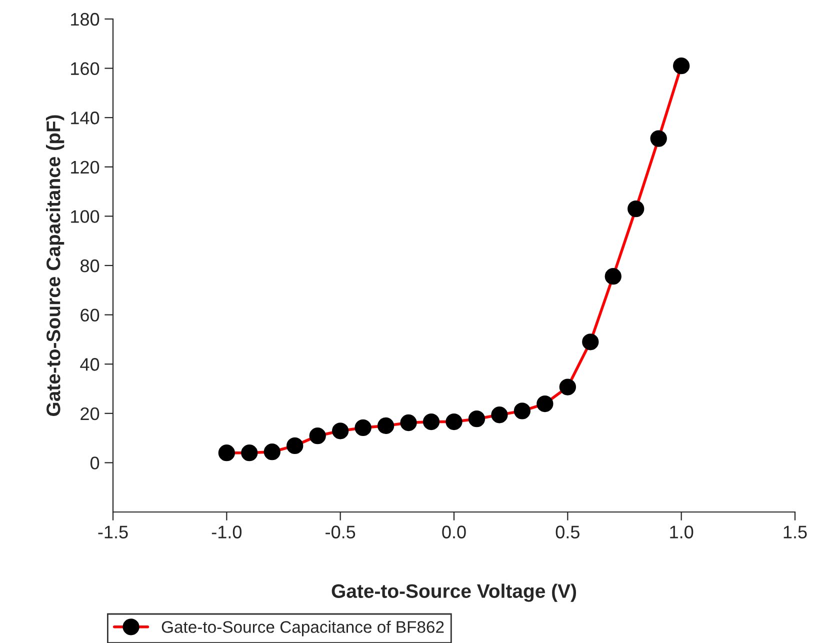 Image resolution: width=815 pixels, height=643 pixels. I want to click on y-tick-label: 180, so click(85, 19).